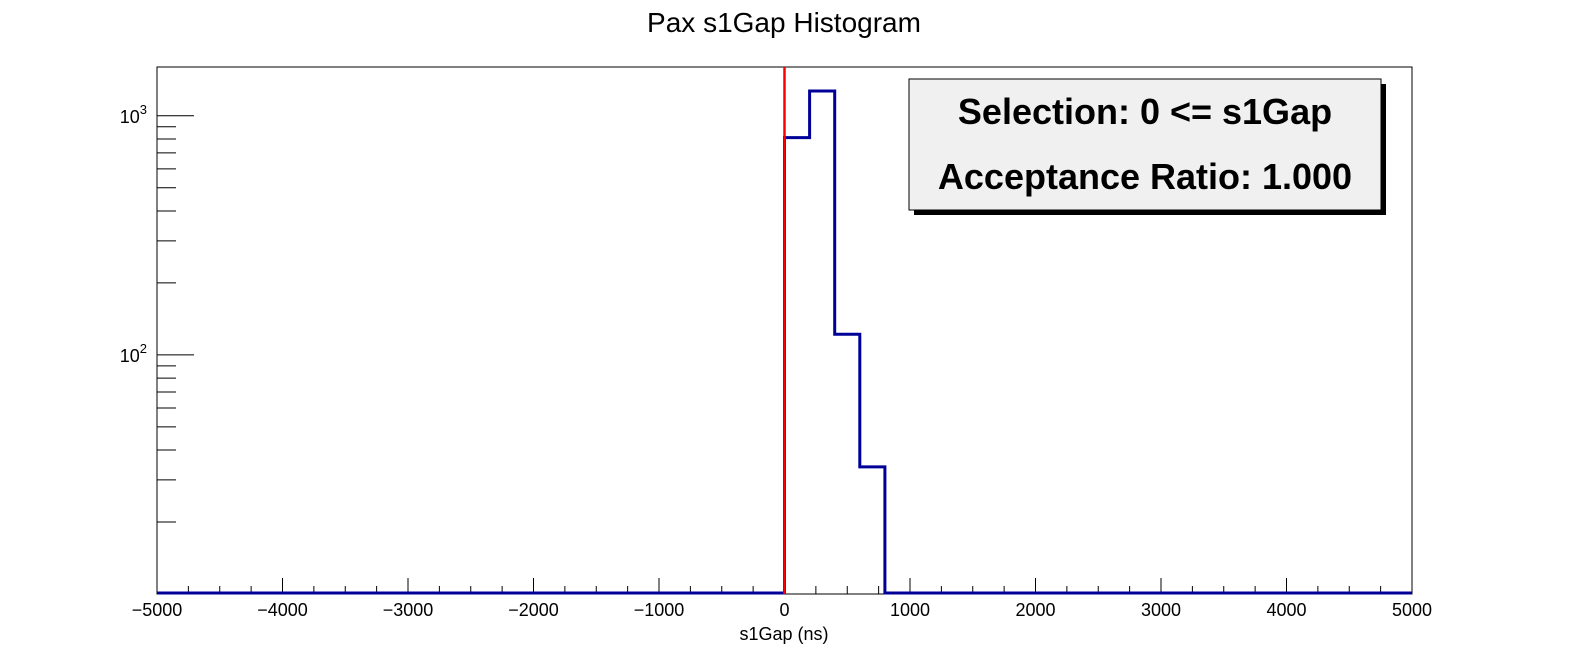 This screenshot has width=1596, height=672. I want to click on x-axis-title: s1Gap (ns), so click(783, 634).